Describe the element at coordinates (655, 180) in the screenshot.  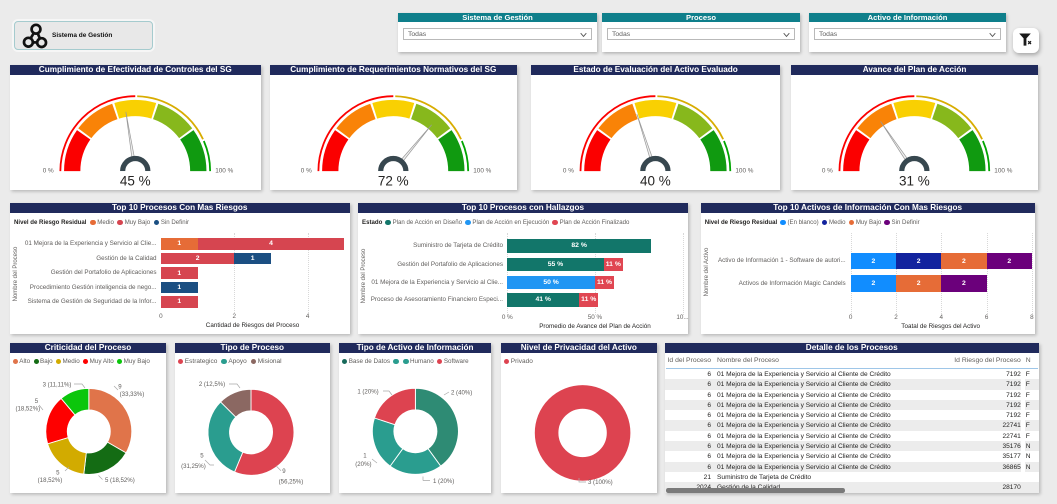
I see `svg-text: 40 %` at that location.